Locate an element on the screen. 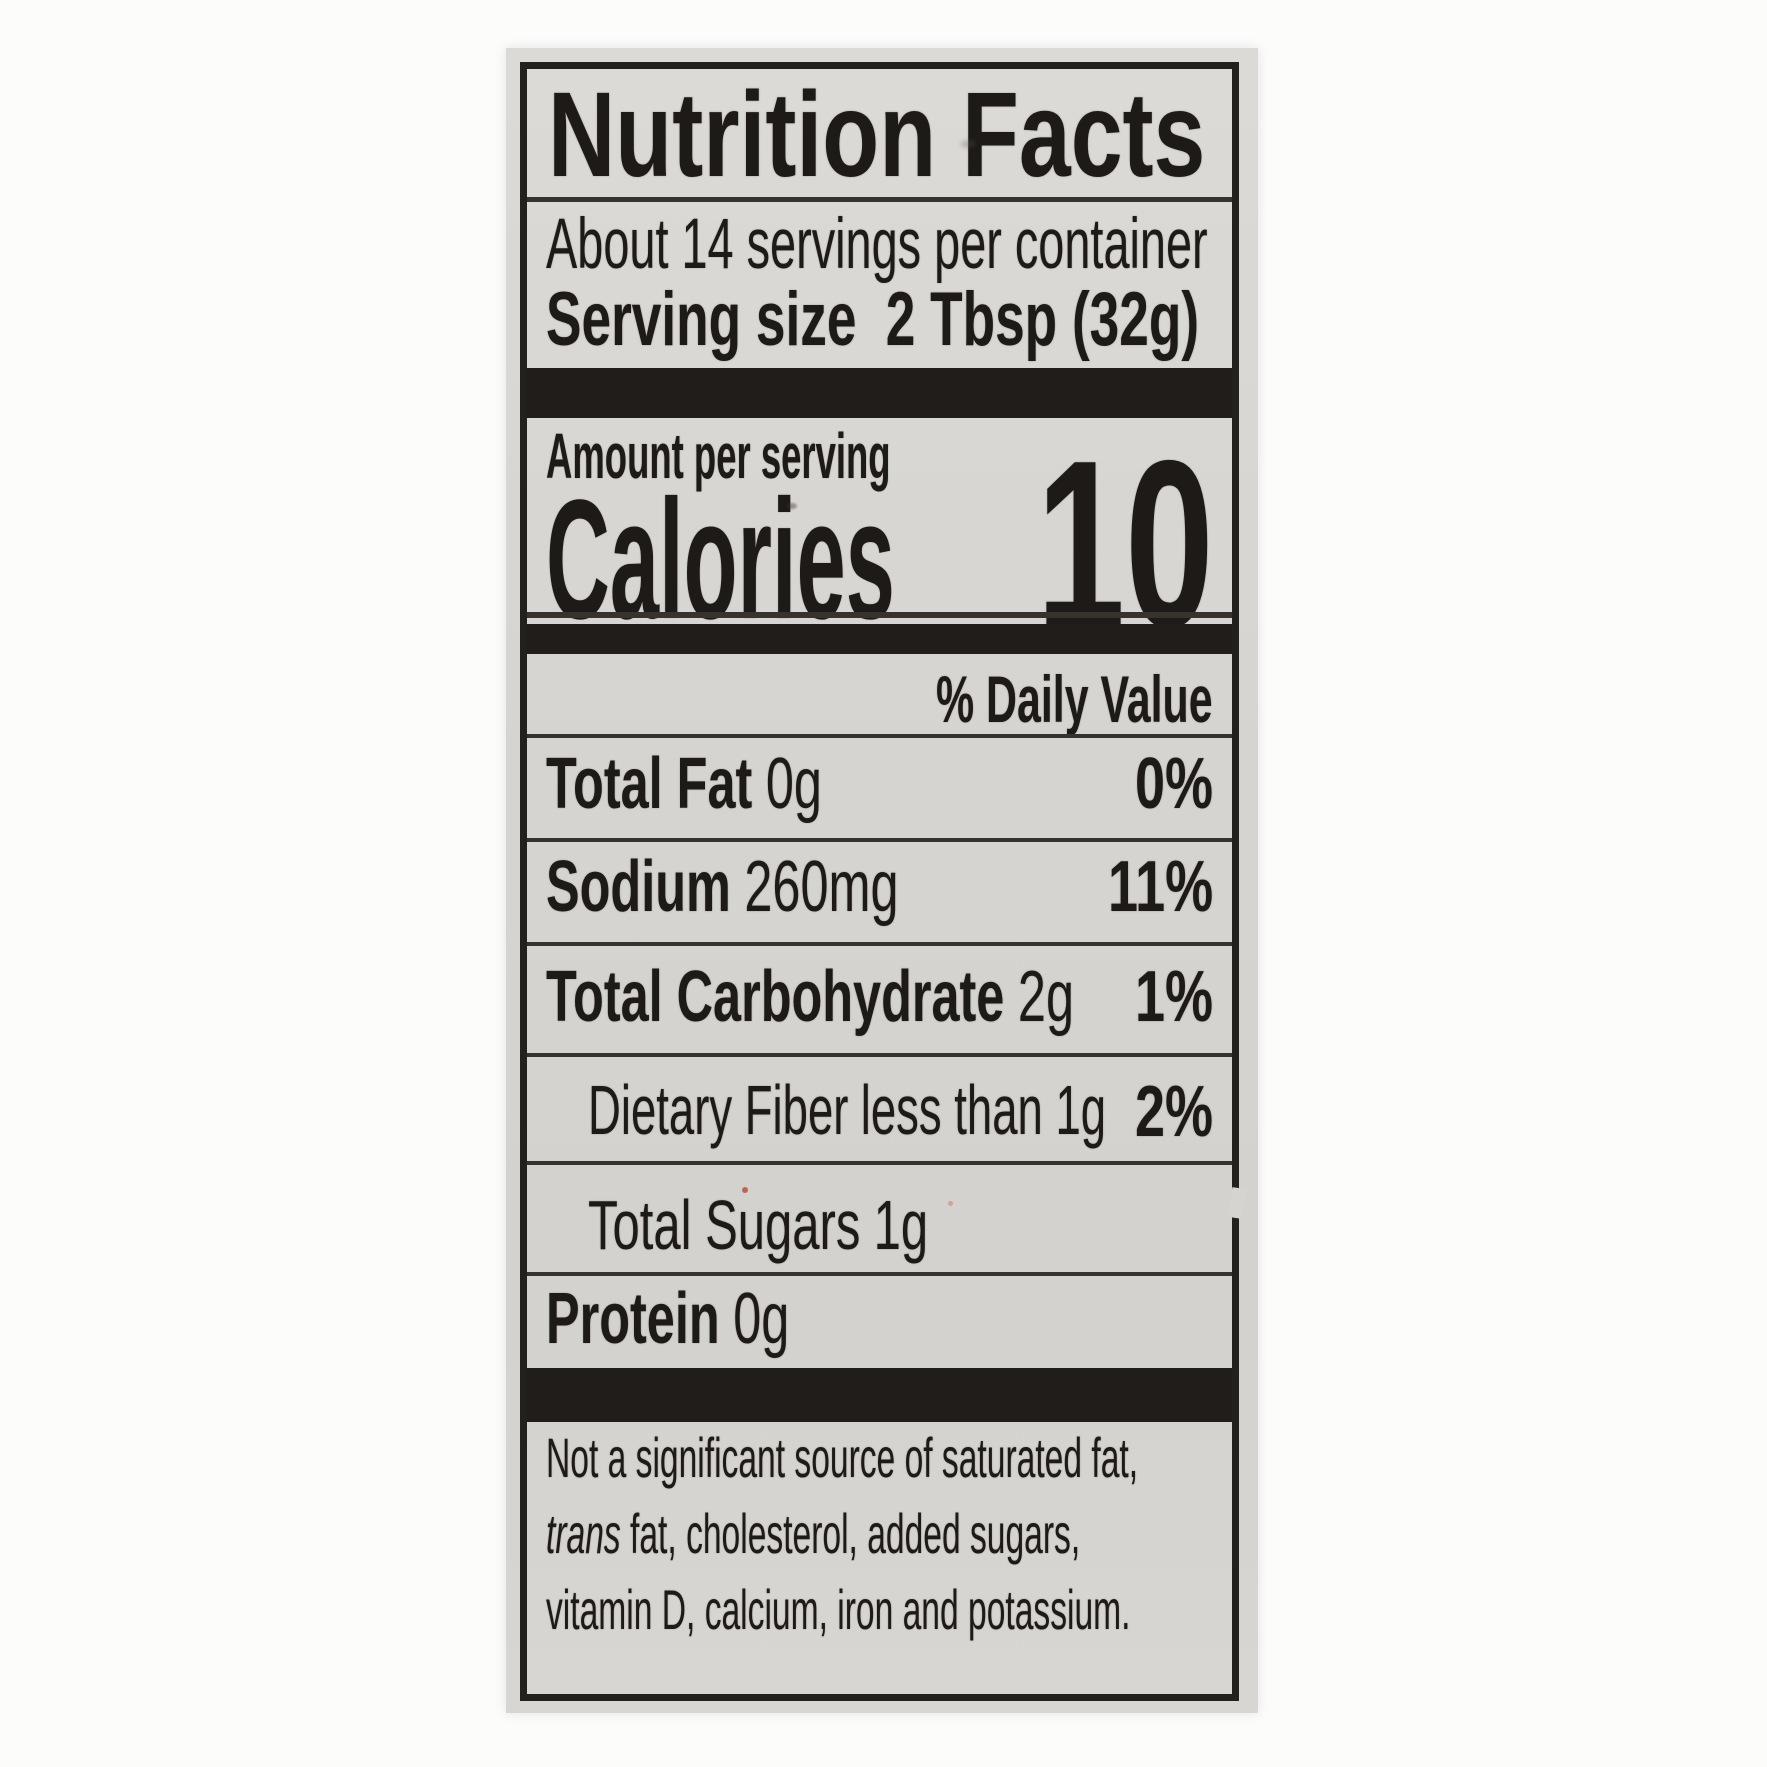 The image size is (1767, 1767). nutrient-name: Sodium is located at coordinates (638, 887).